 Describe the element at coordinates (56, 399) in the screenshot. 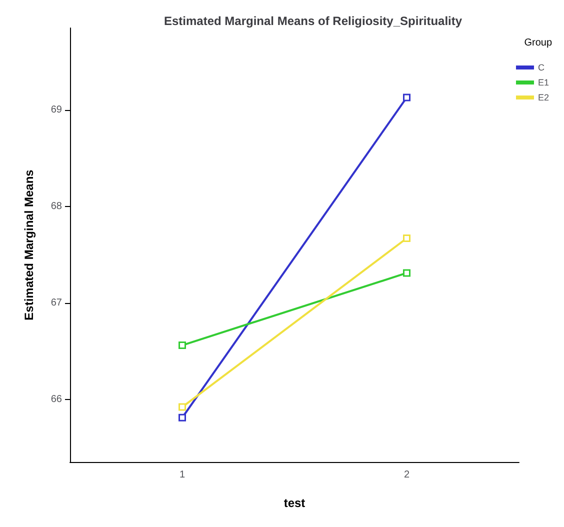

I see `y-tick-label: 66` at that location.